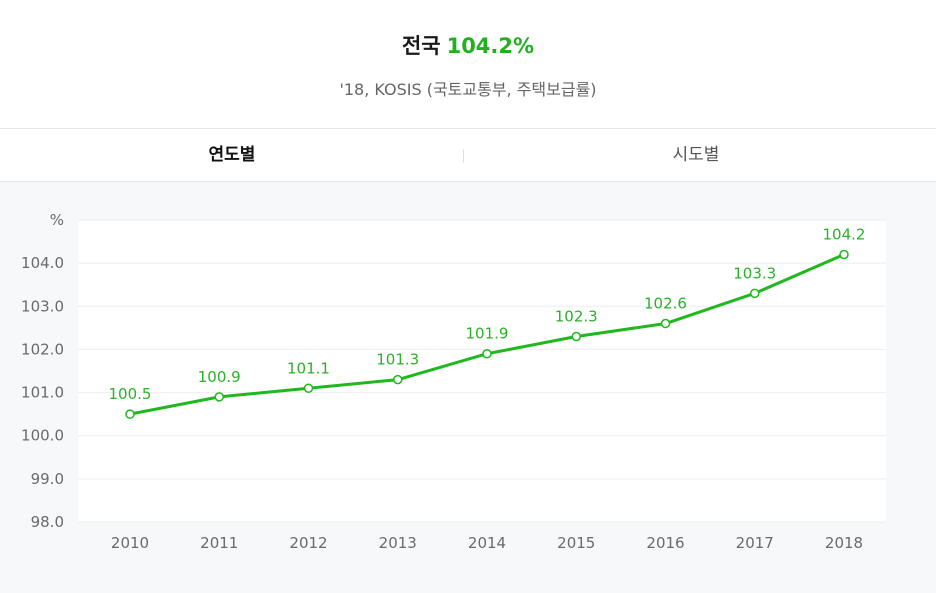 Image resolution: width=936 pixels, height=593 pixels. I want to click on tab-divider, so click(463, 156).